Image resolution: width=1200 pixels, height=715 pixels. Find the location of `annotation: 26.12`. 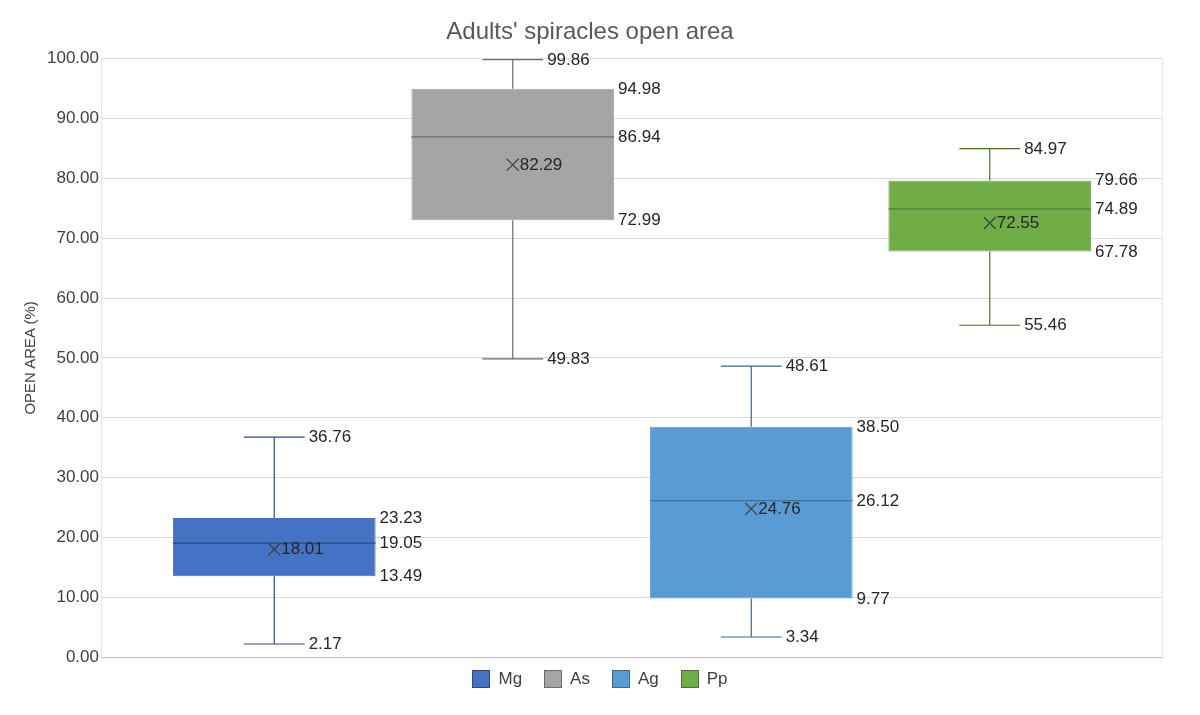

annotation: 26.12 is located at coordinates (878, 500).